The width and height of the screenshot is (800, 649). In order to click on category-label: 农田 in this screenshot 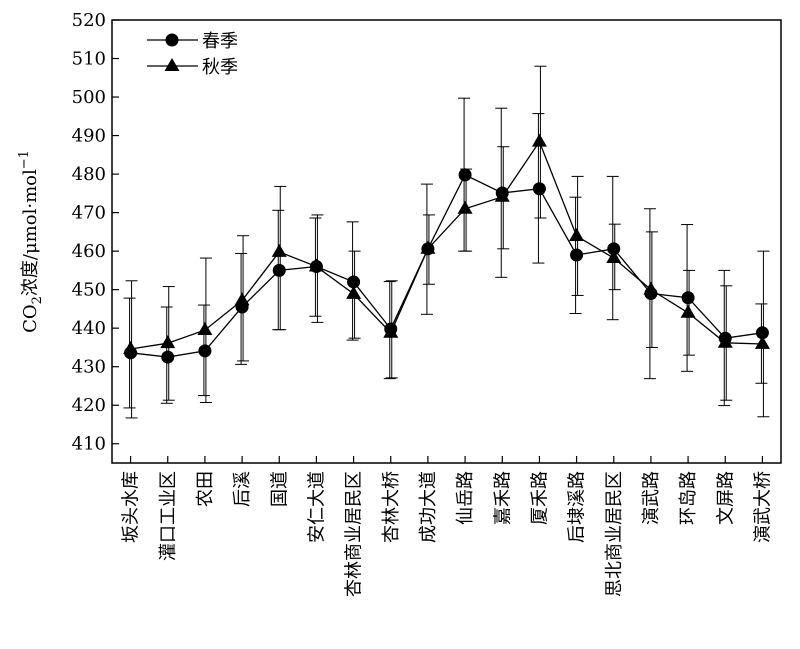, I will do `click(205, 489)`.